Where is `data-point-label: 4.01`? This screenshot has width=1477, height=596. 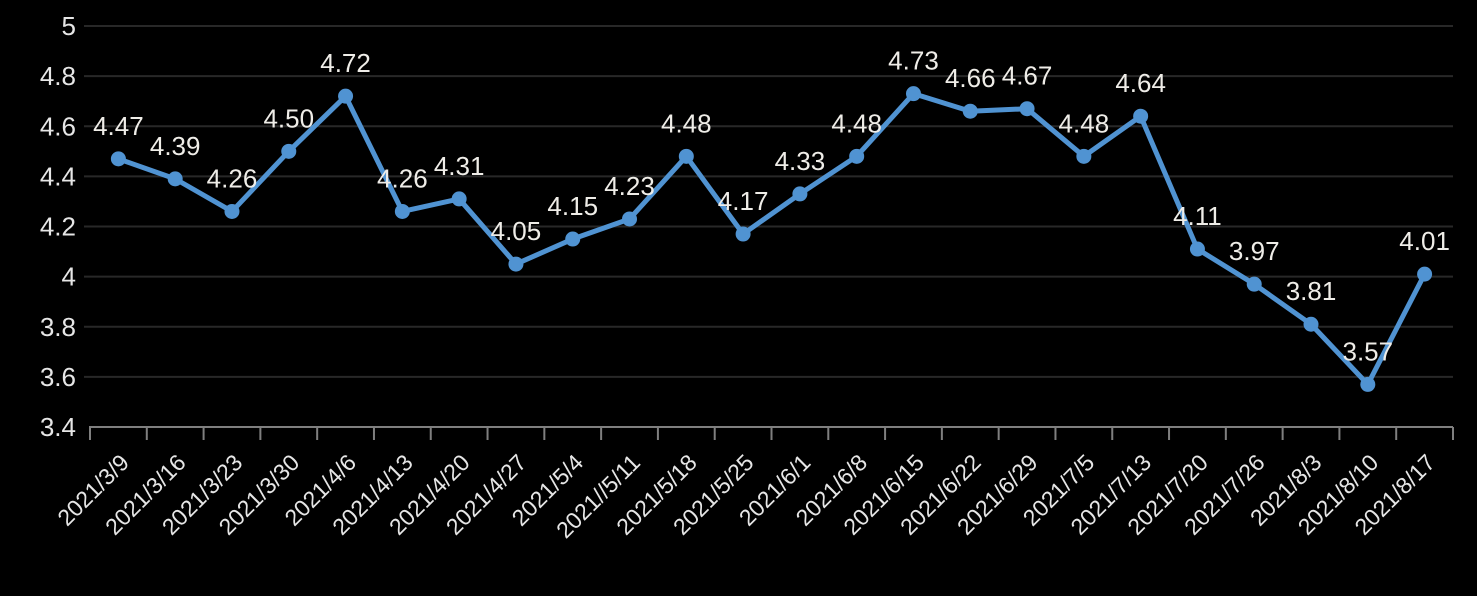
data-point-label: 4.01 is located at coordinates (1424, 241).